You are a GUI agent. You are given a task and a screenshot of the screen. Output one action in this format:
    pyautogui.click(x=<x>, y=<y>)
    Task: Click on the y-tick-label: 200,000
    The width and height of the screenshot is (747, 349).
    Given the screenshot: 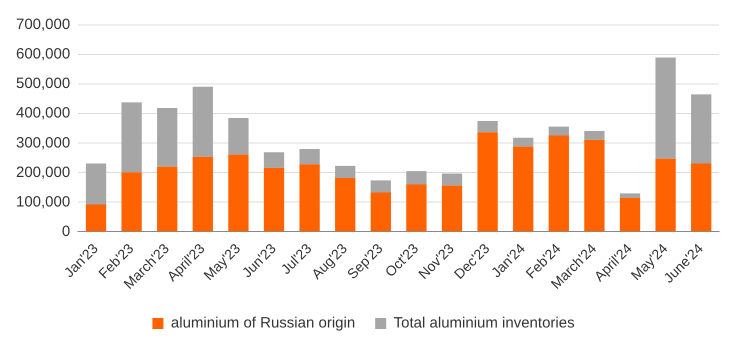 What is the action you would take?
    pyautogui.click(x=43, y=172)
    